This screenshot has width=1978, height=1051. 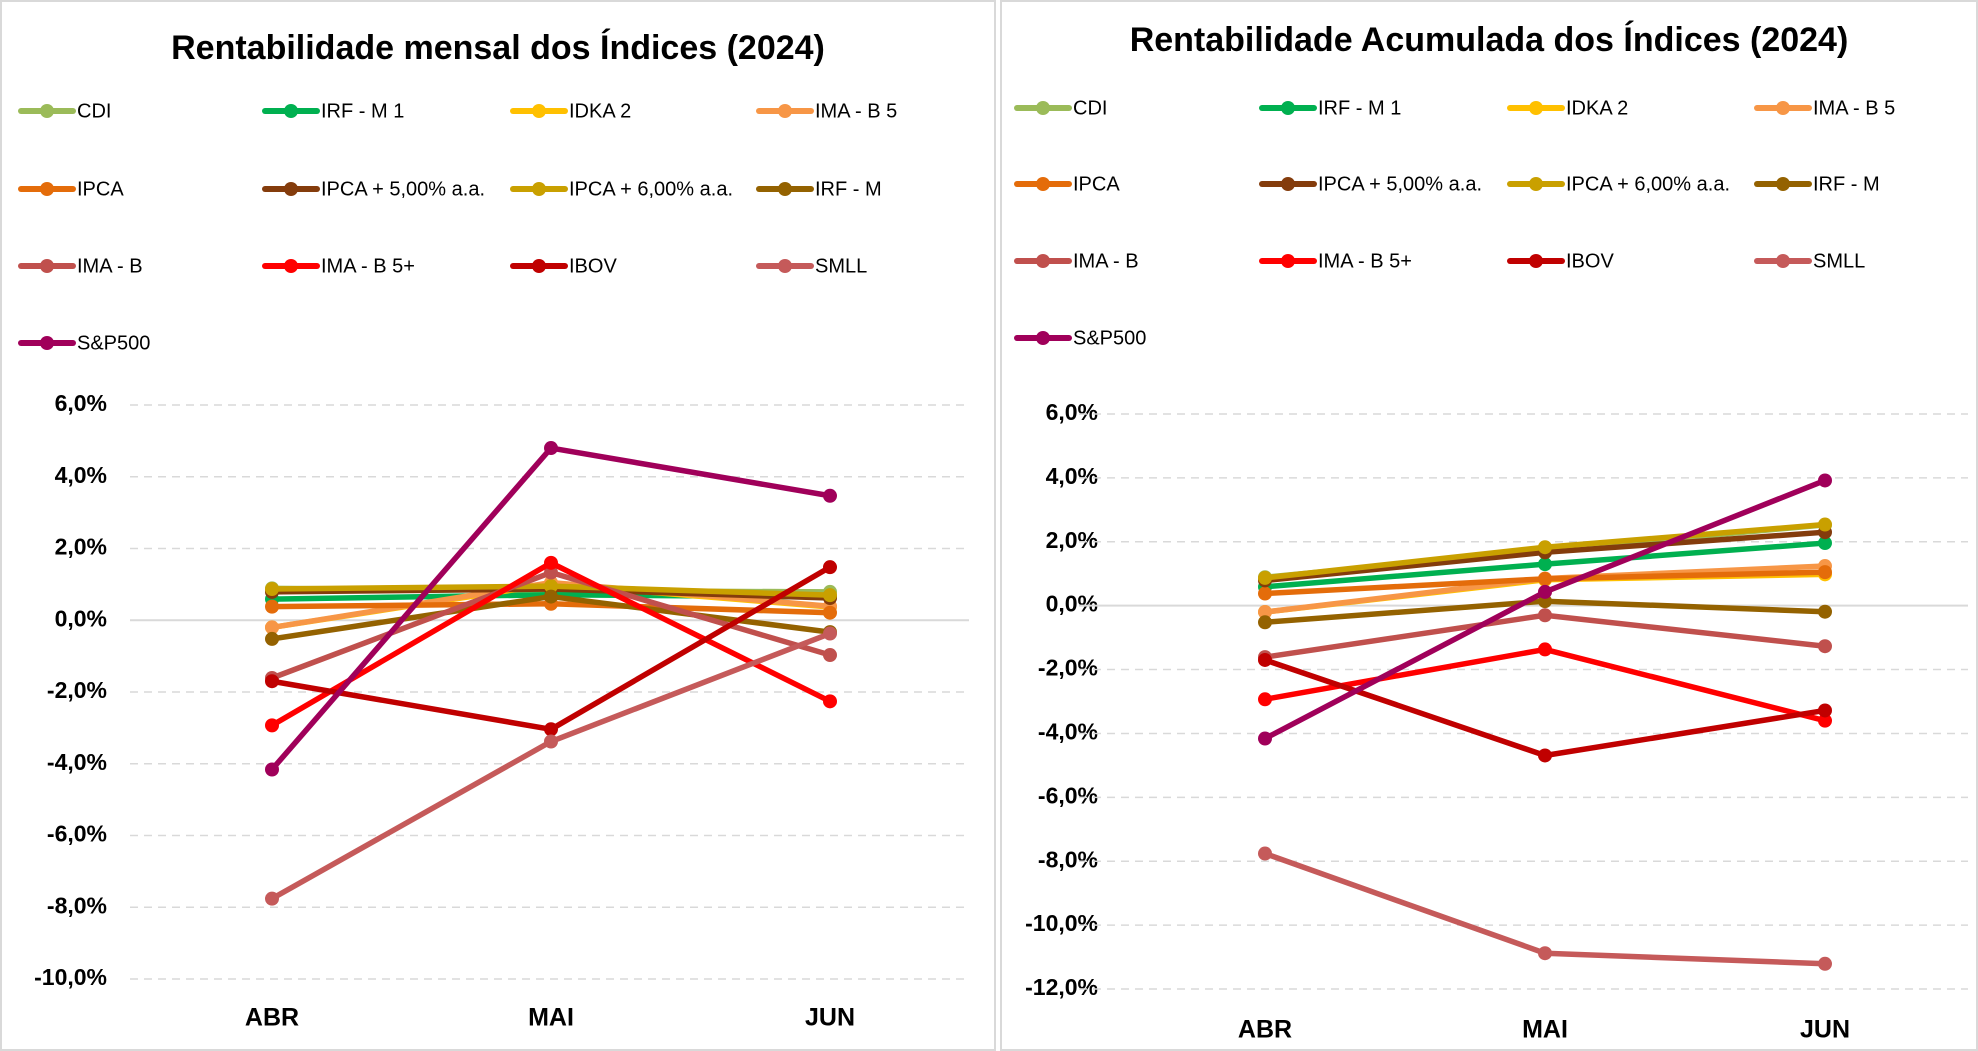 I want to click on y-tick-label: -12,0%, so click(x=1061, y=987).